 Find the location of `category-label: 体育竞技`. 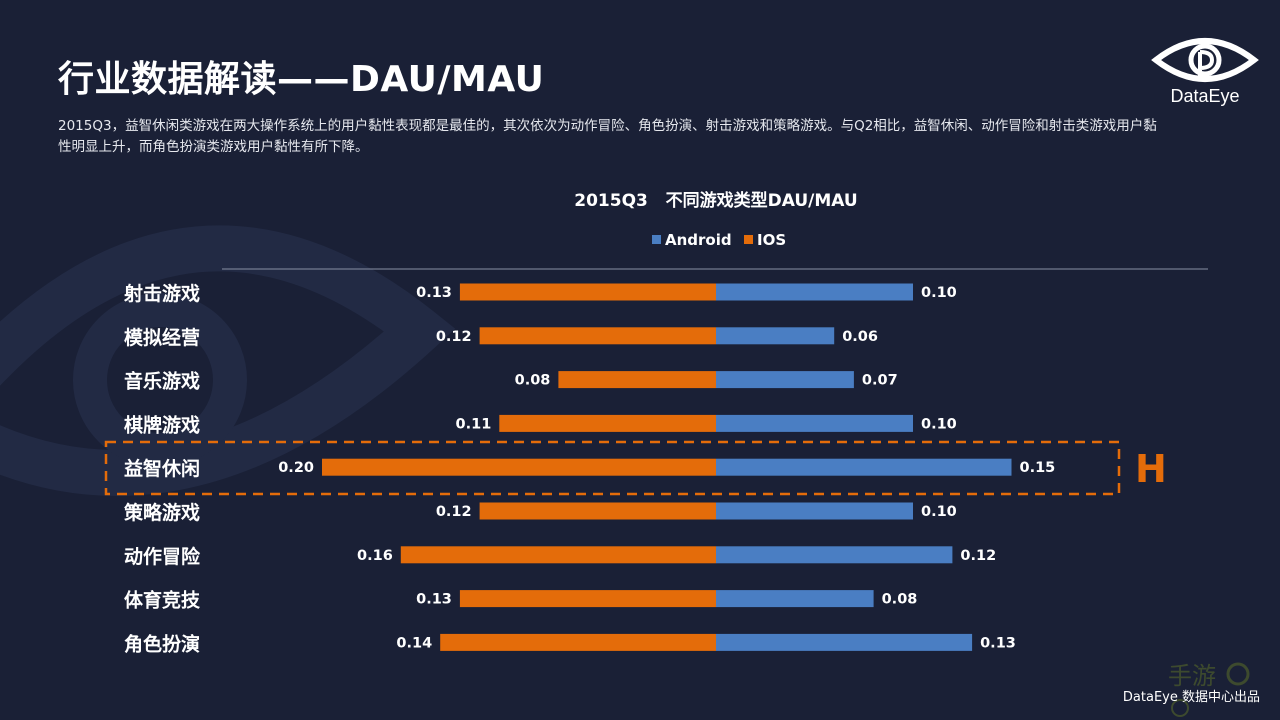

category-label: 体育竞技 is located at coordinates (162, 600).